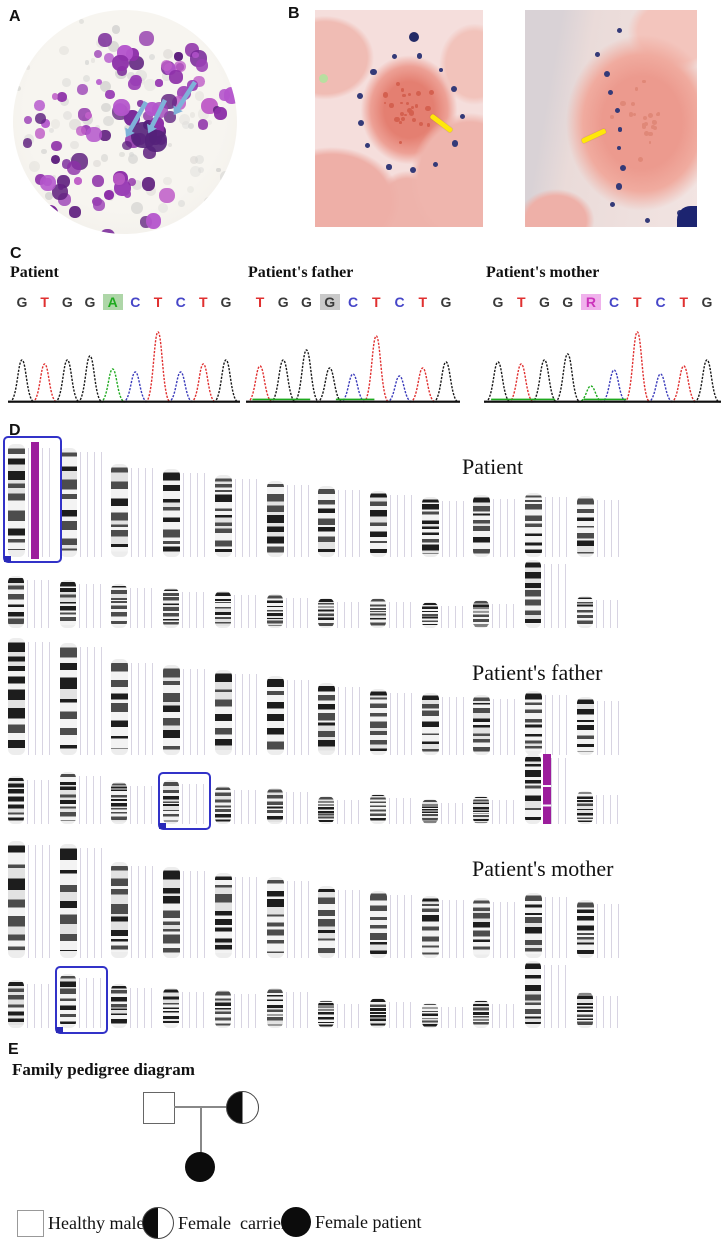 Image resolution: width=721 pixels, height=1239 pixels. What do you see at coordinates (30, 1223) in the screenshot?
I see `healthy-male-symbol` at bounding box center [30, 1223].